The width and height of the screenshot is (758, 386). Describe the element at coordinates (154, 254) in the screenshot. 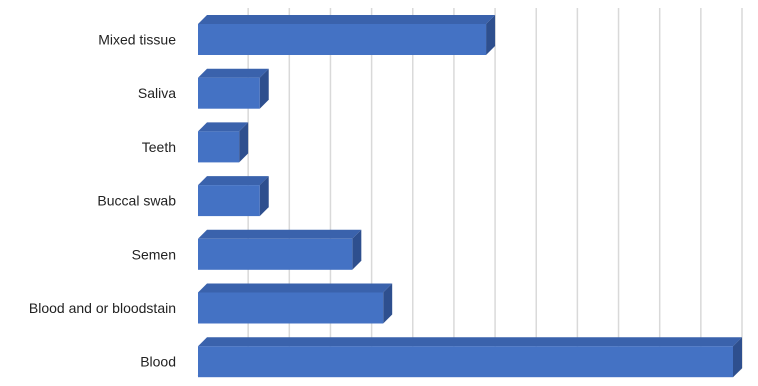

I see `category-label: Semen` at that location.